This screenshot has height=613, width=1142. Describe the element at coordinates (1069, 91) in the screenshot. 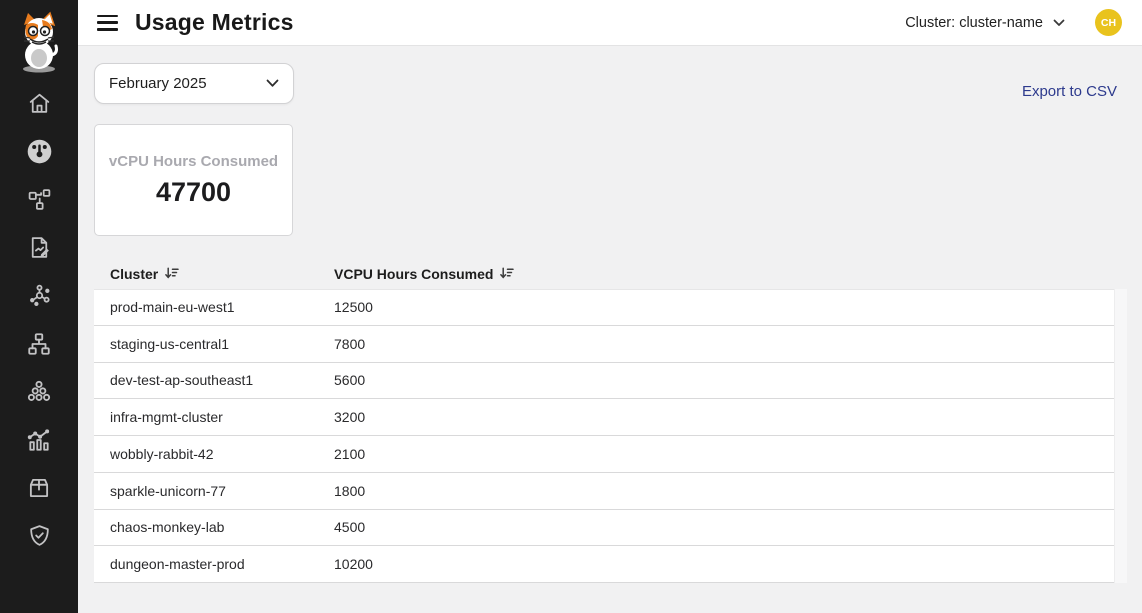

I see `export-to-csv-link: Export to CSV` at that location.